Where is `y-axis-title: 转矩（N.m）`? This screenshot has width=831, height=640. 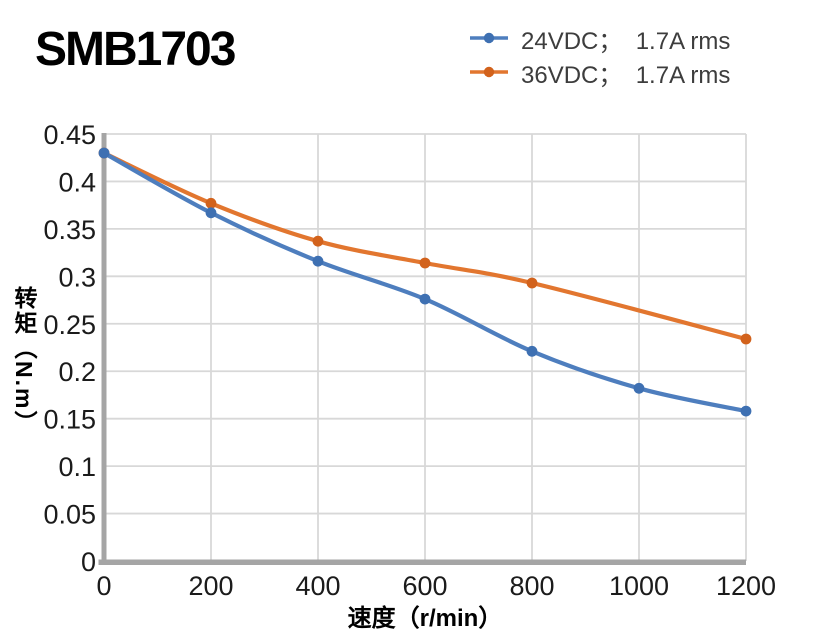
y-axis-title: 转矩（N.m） is located at coordinates (24, 361).